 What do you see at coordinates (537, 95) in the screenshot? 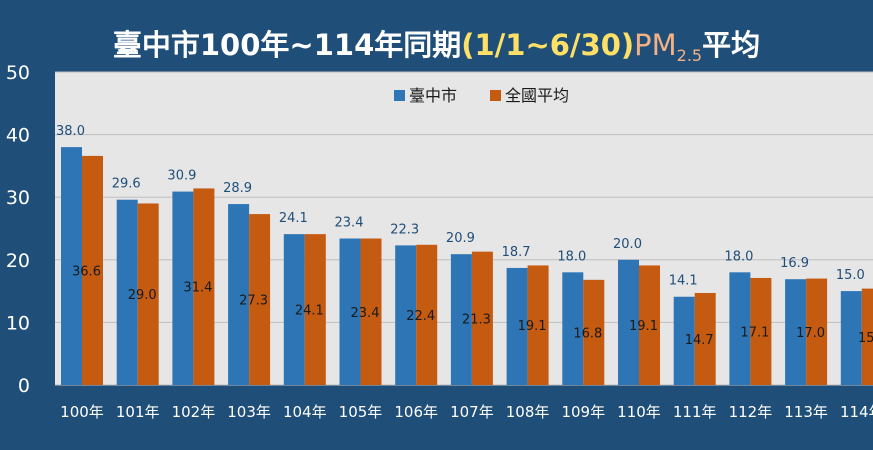
I see `legend-label: 全國平均` at bounding box center [537, 95].